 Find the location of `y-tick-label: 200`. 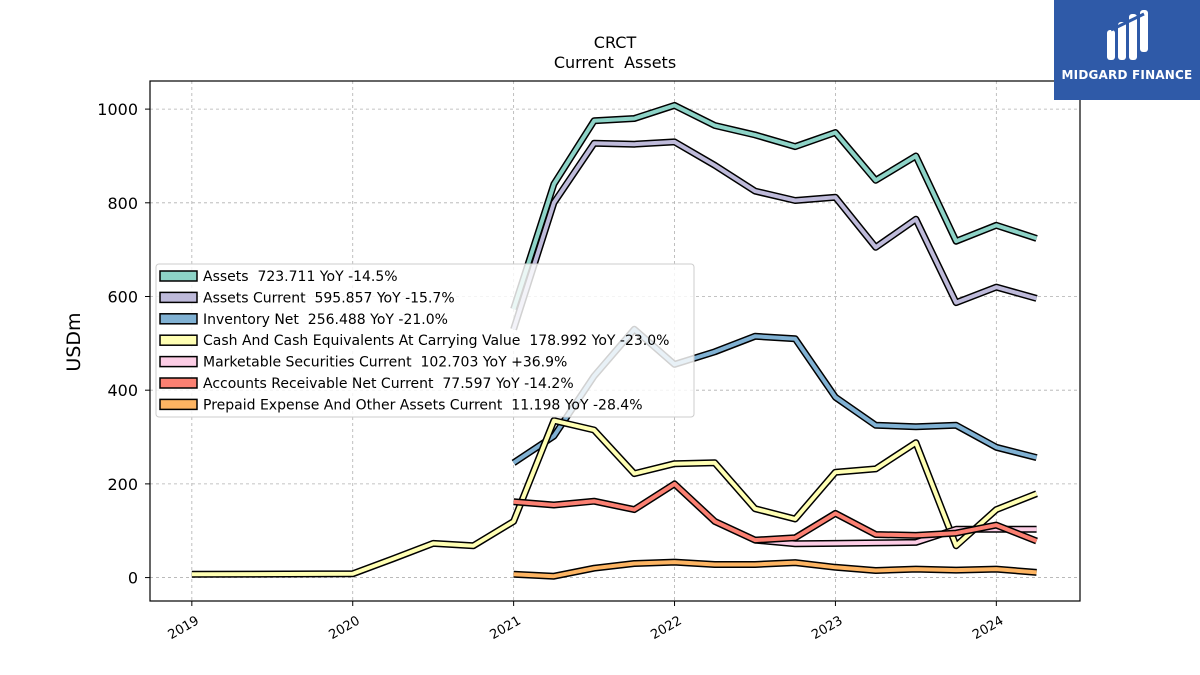

y-tick-label: 200 is located at coordinates (122, 484).